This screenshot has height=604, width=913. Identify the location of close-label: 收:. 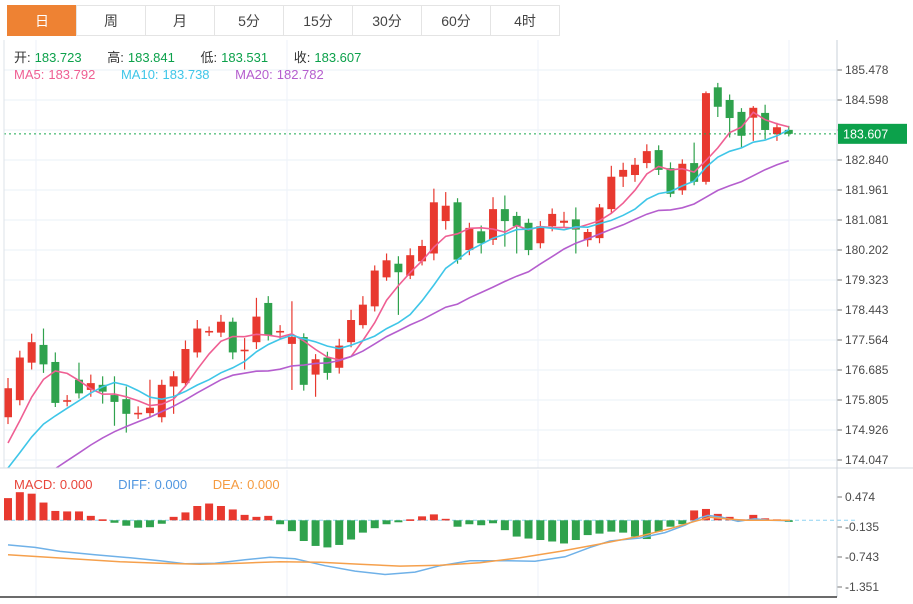
(302, 57).